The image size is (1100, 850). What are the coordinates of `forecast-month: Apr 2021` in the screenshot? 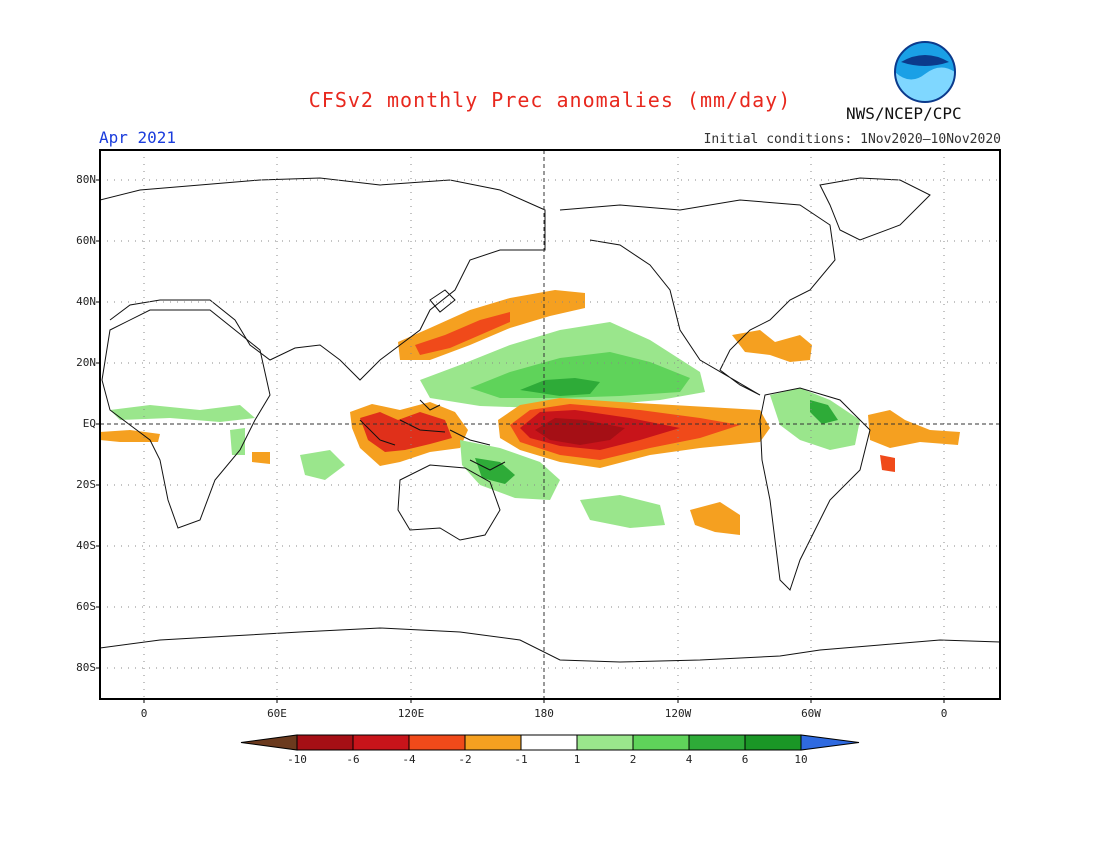 It's located at (138, 137).